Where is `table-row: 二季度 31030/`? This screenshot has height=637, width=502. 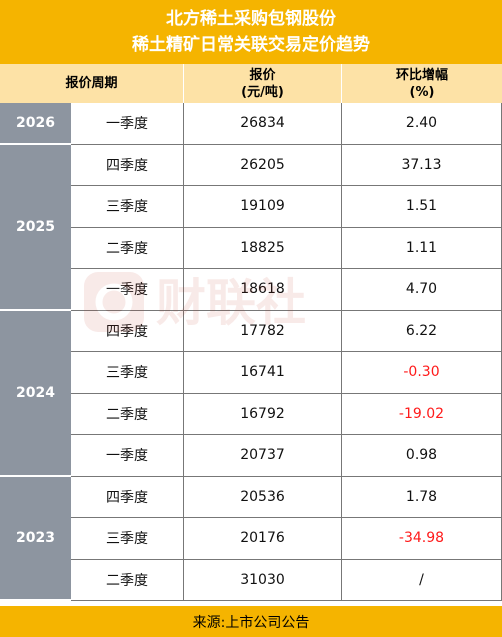 table-row: 二季度 31030/ is located at coordinates (286, 580).